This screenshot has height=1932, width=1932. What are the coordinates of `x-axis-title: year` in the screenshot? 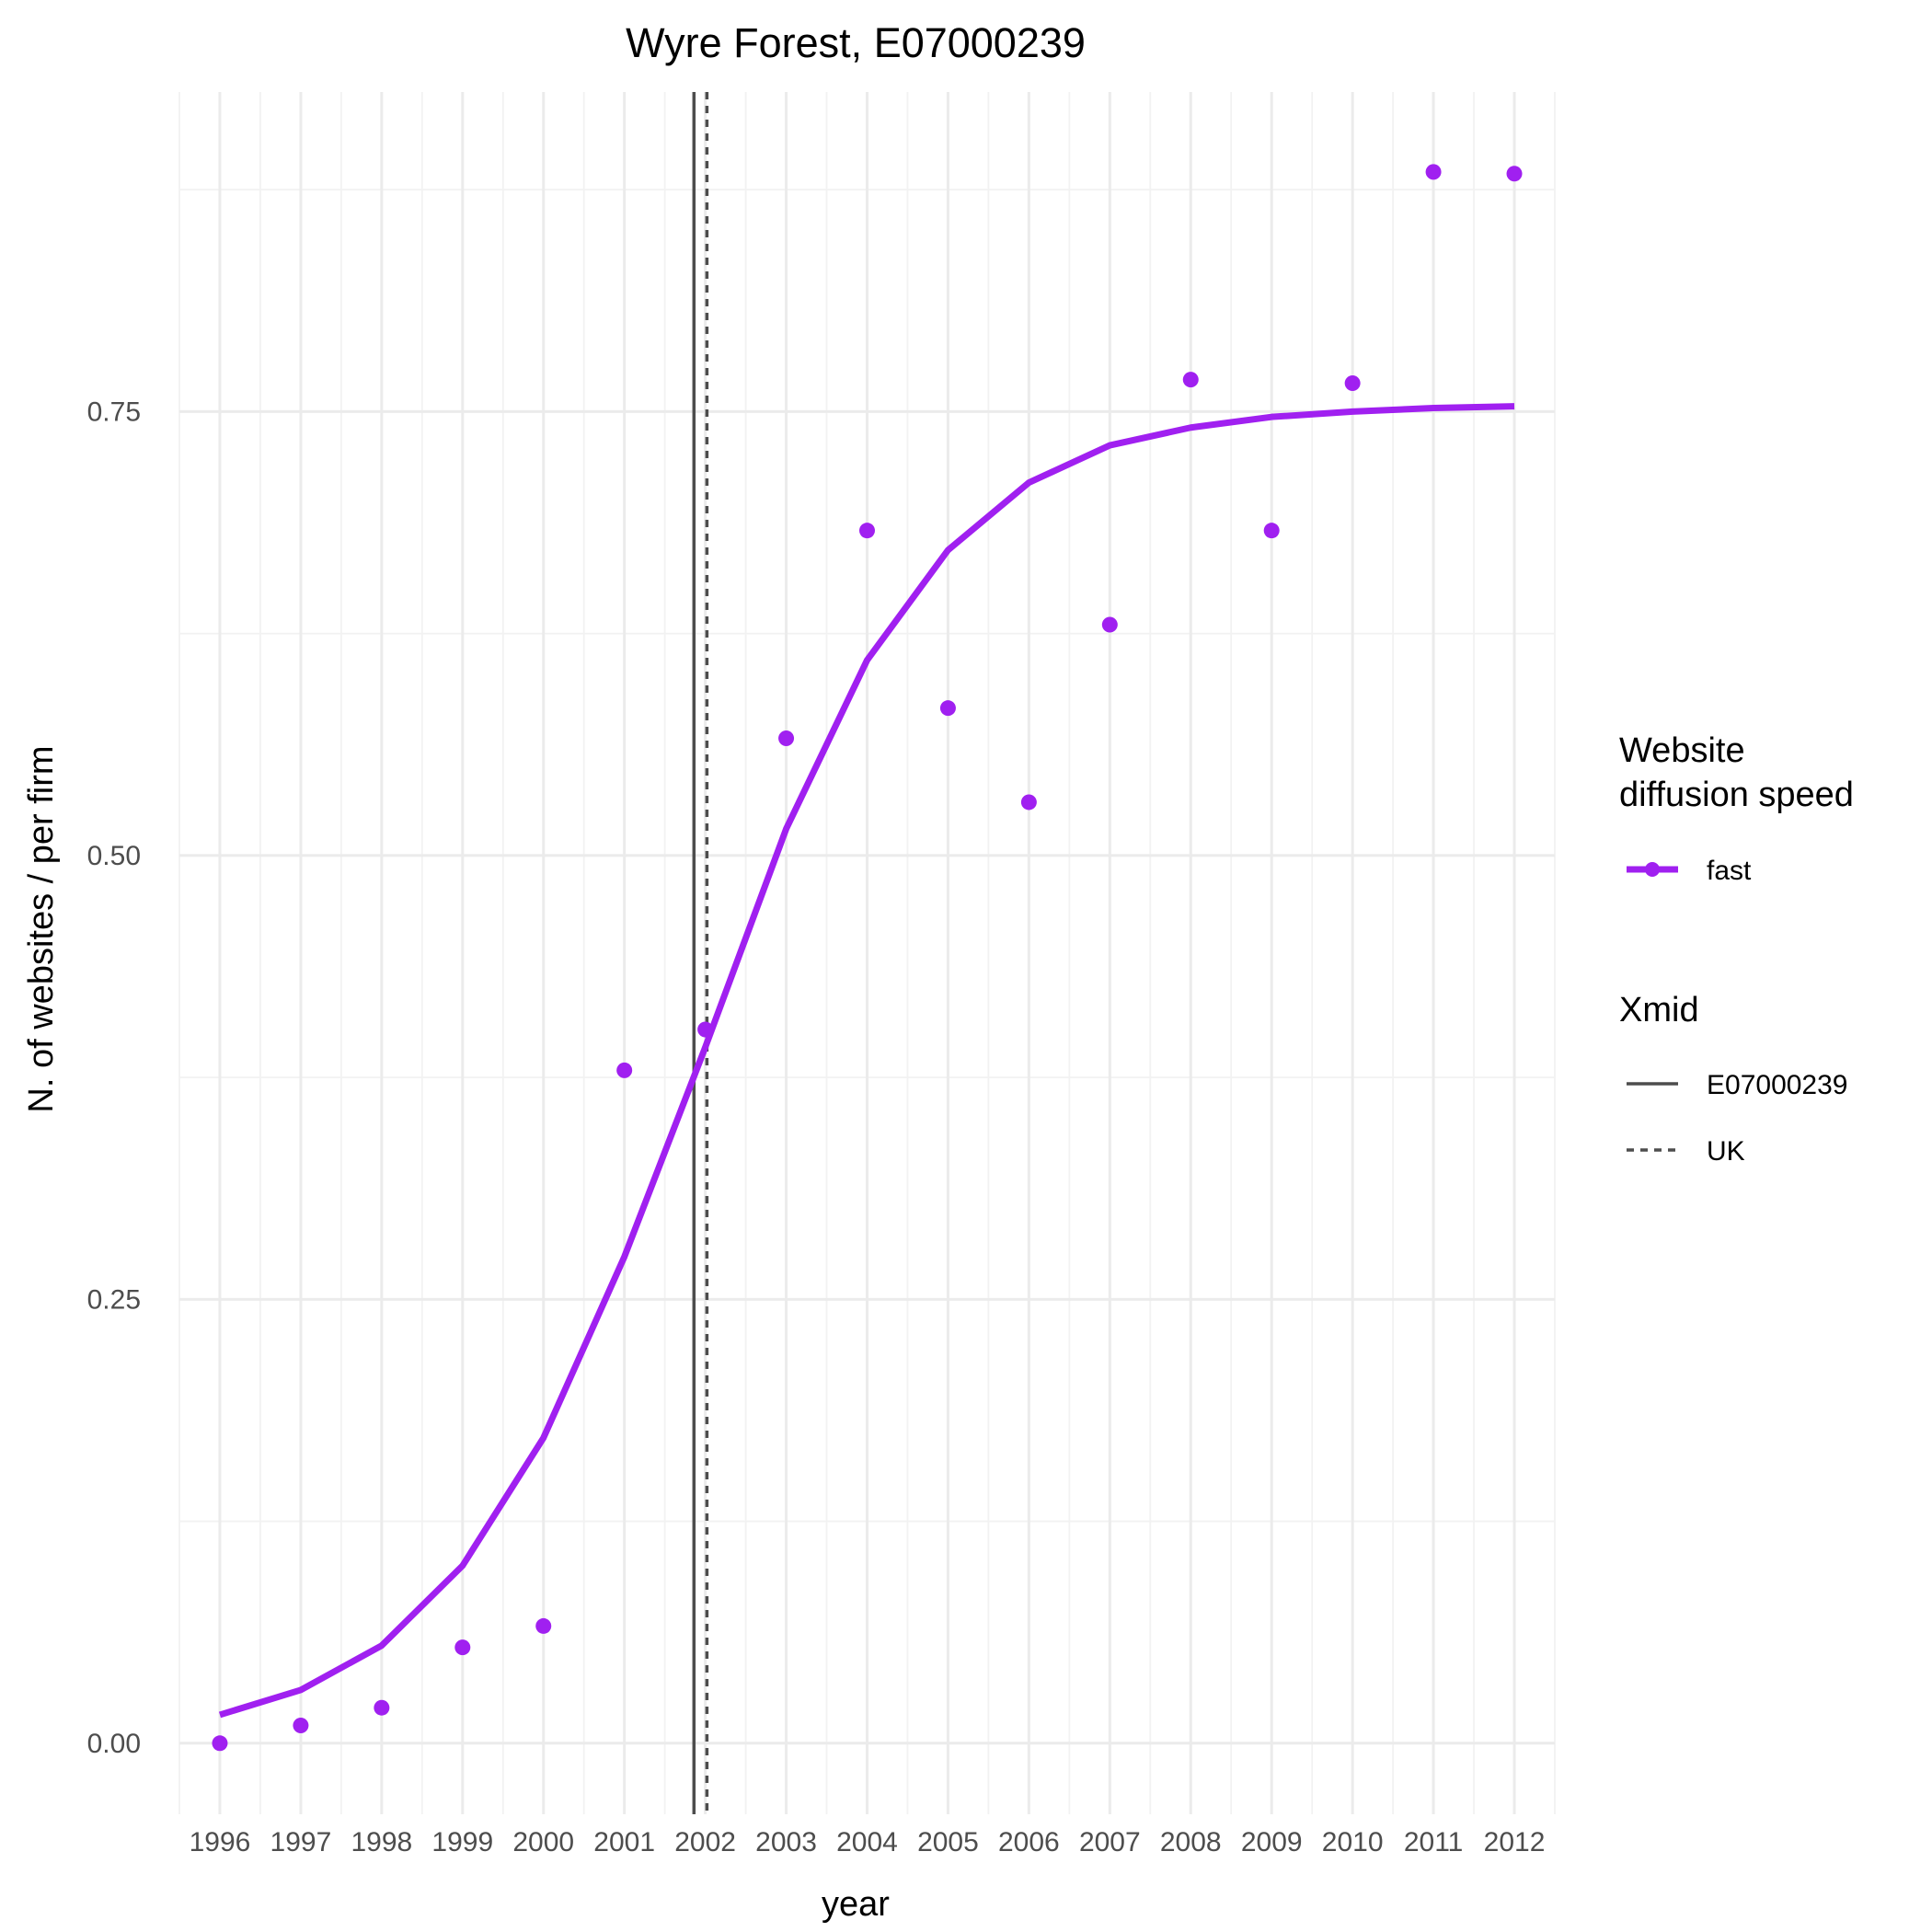 It's located at (856, 1905).